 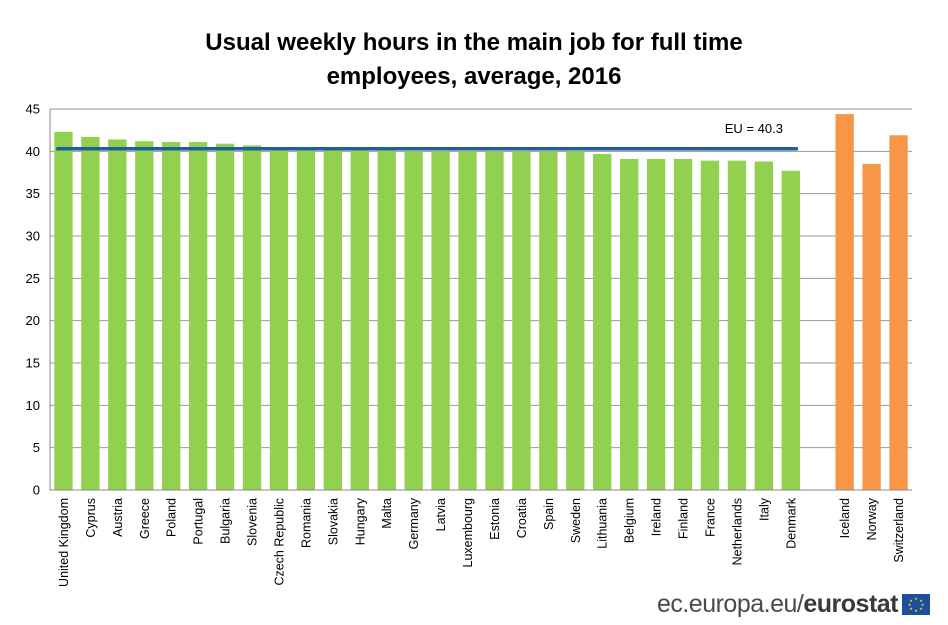 What do you see at coordinates (657, 517) in the screenshot?
I see `x-tick-label: Ireland` at bounding box center [657, 517].